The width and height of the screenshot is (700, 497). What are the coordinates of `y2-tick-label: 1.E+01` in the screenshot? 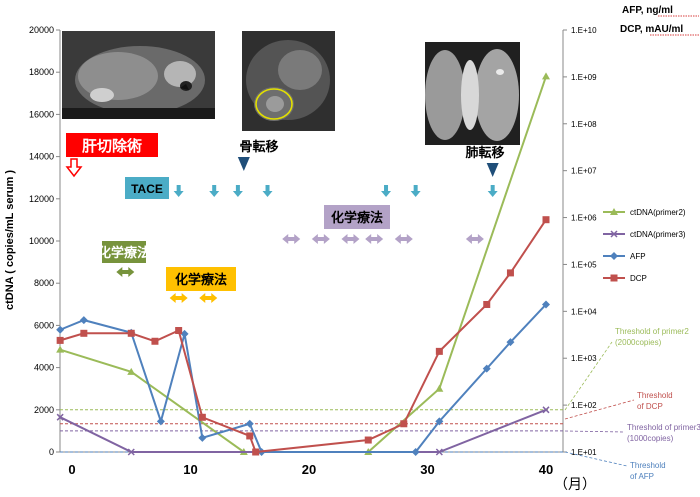 It's located at (584, 452).